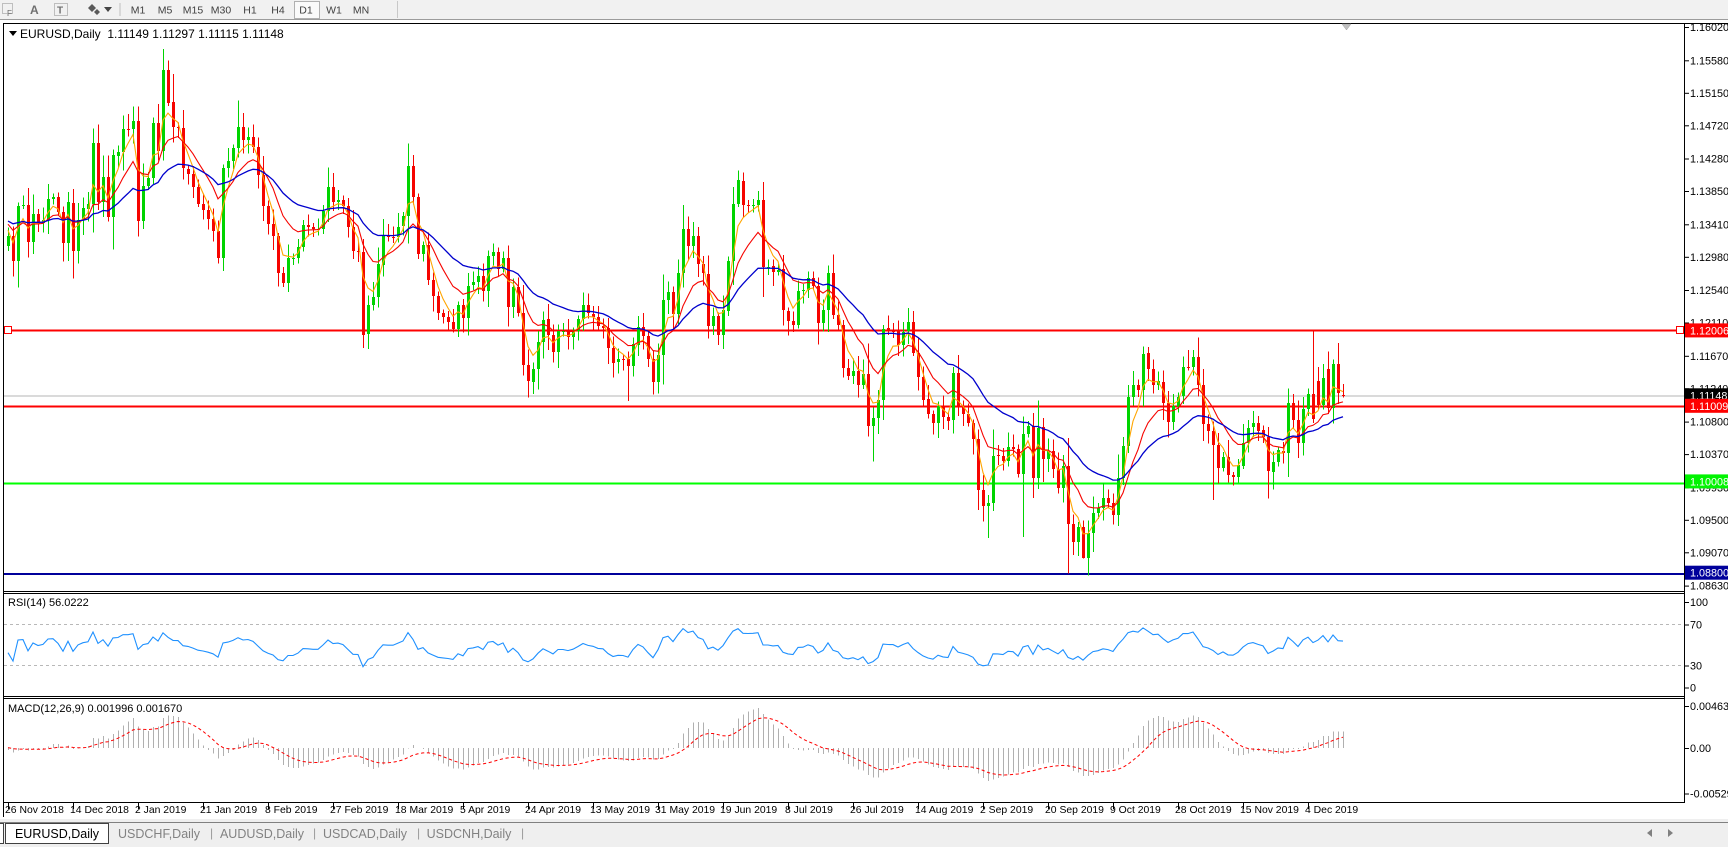 The width and height of the screenshot is (1728, 847). I want to click on svg-text: 13 May 2019, so click(620, 810).